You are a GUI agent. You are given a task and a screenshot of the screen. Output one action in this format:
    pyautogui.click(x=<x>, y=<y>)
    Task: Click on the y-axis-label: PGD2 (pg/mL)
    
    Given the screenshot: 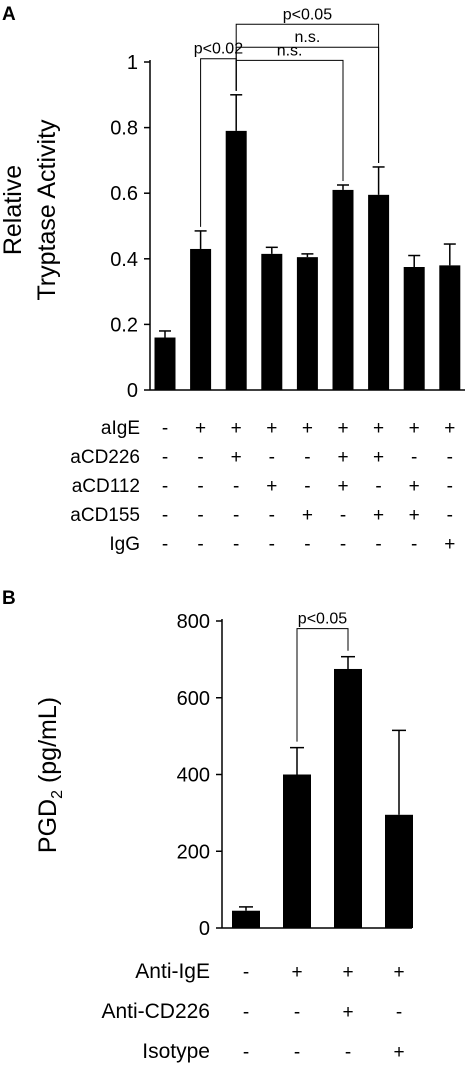 What is the action you would take?
    pyautogui.click(x=50, y=775)
    